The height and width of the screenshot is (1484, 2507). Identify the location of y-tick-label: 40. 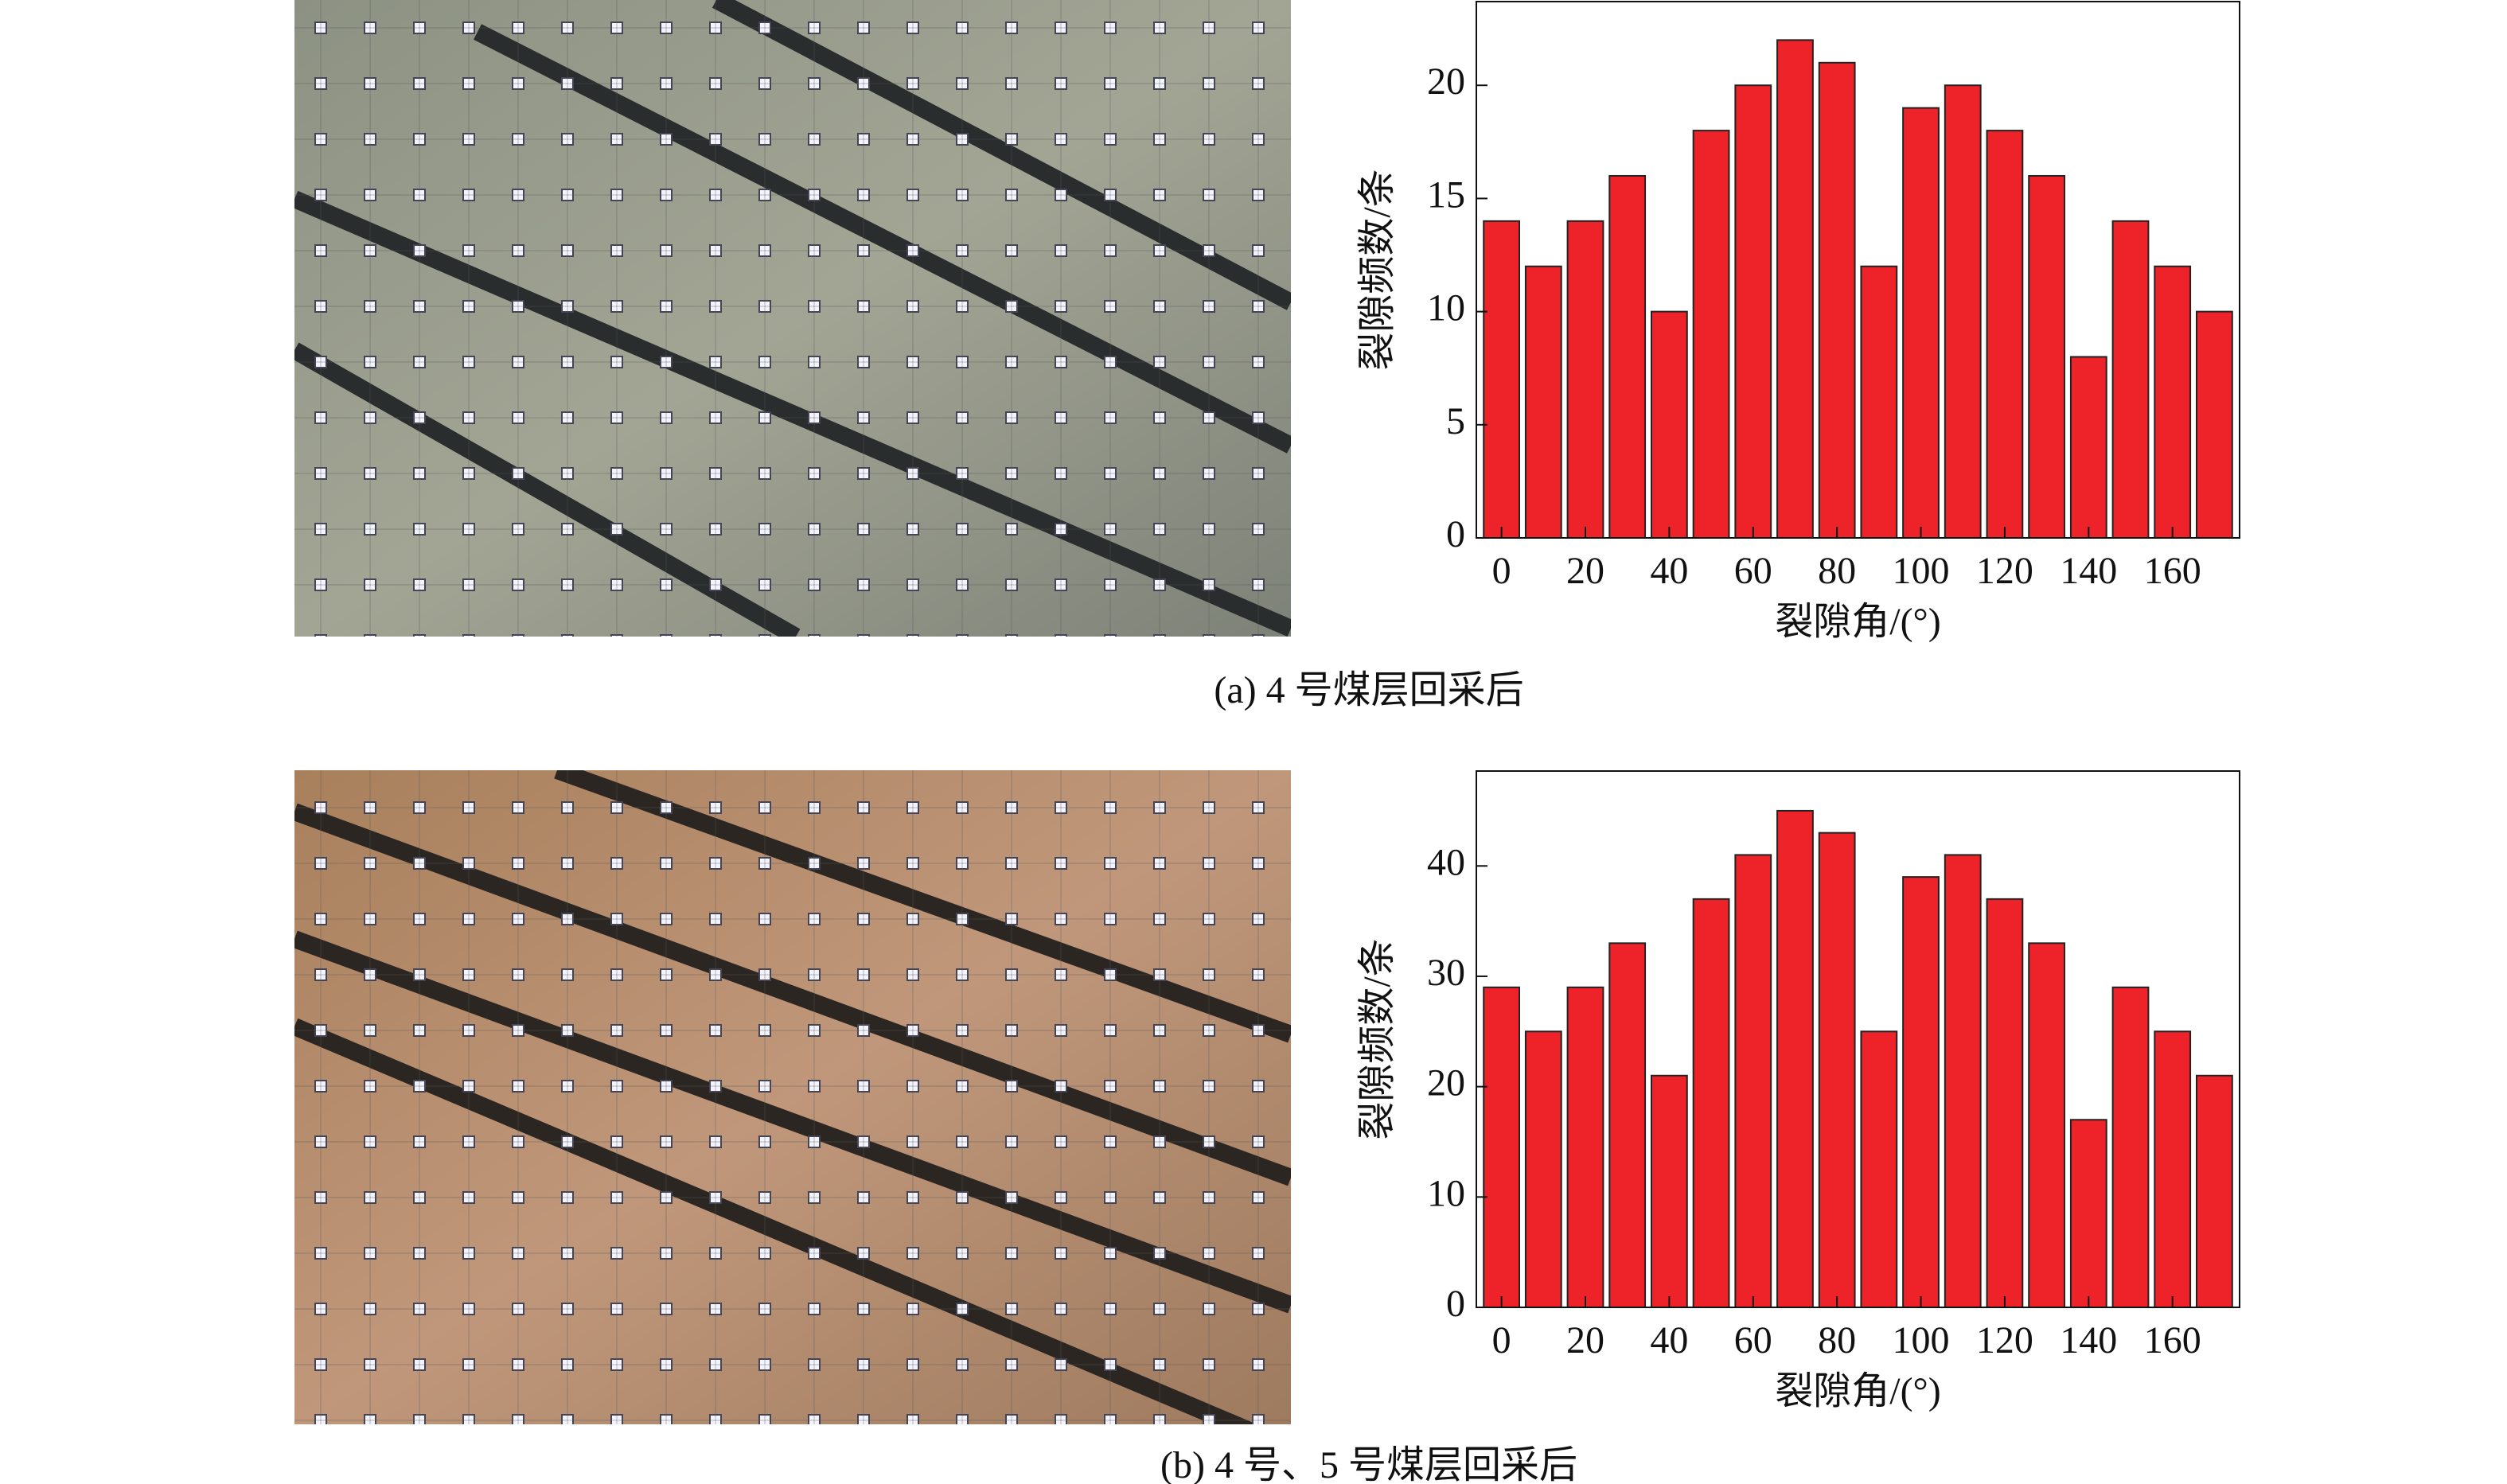
(1446, 862).